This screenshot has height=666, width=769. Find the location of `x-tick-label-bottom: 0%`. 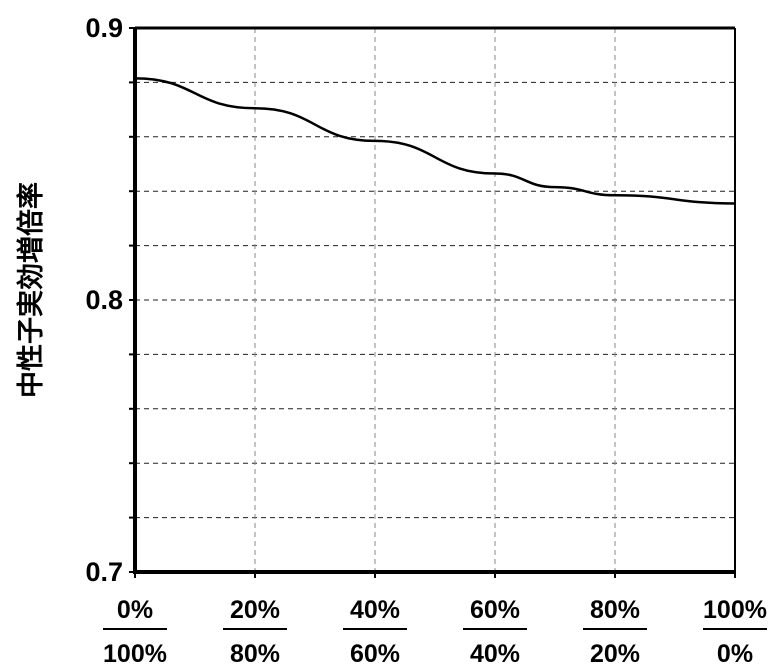

x-tick-label-bottom: 0% is located at coordinates (735, 653).